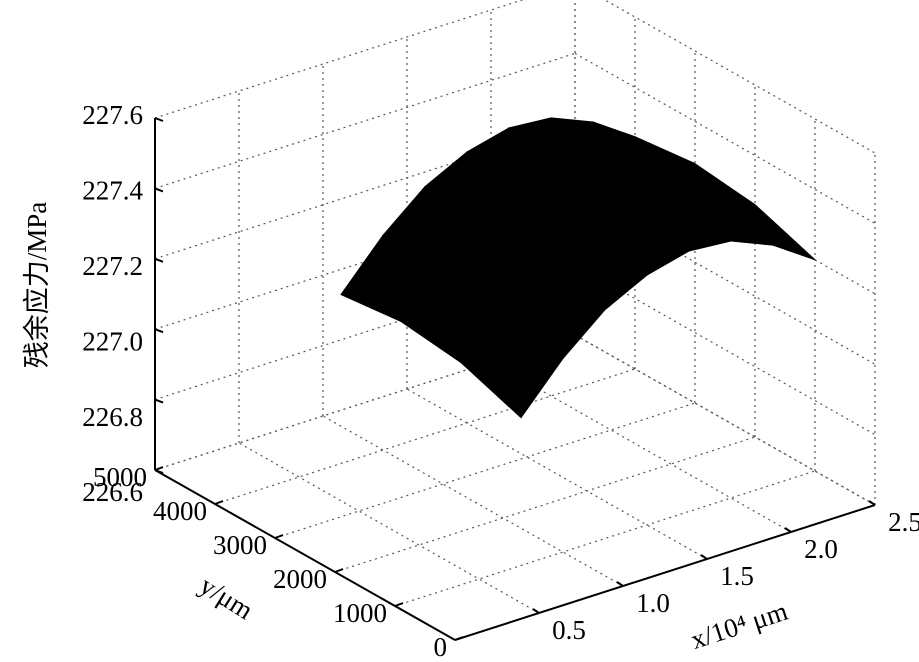  What do you see at coordinates (512, 360) in the screenshot?
I see `surface-cell` at bounding box center [512, 360].